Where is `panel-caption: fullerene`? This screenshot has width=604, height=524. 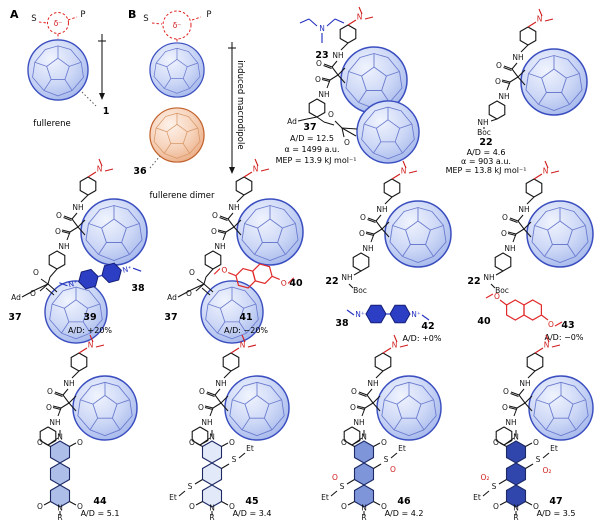 panel-caption: fullerene is located at coordinates (52, 124).